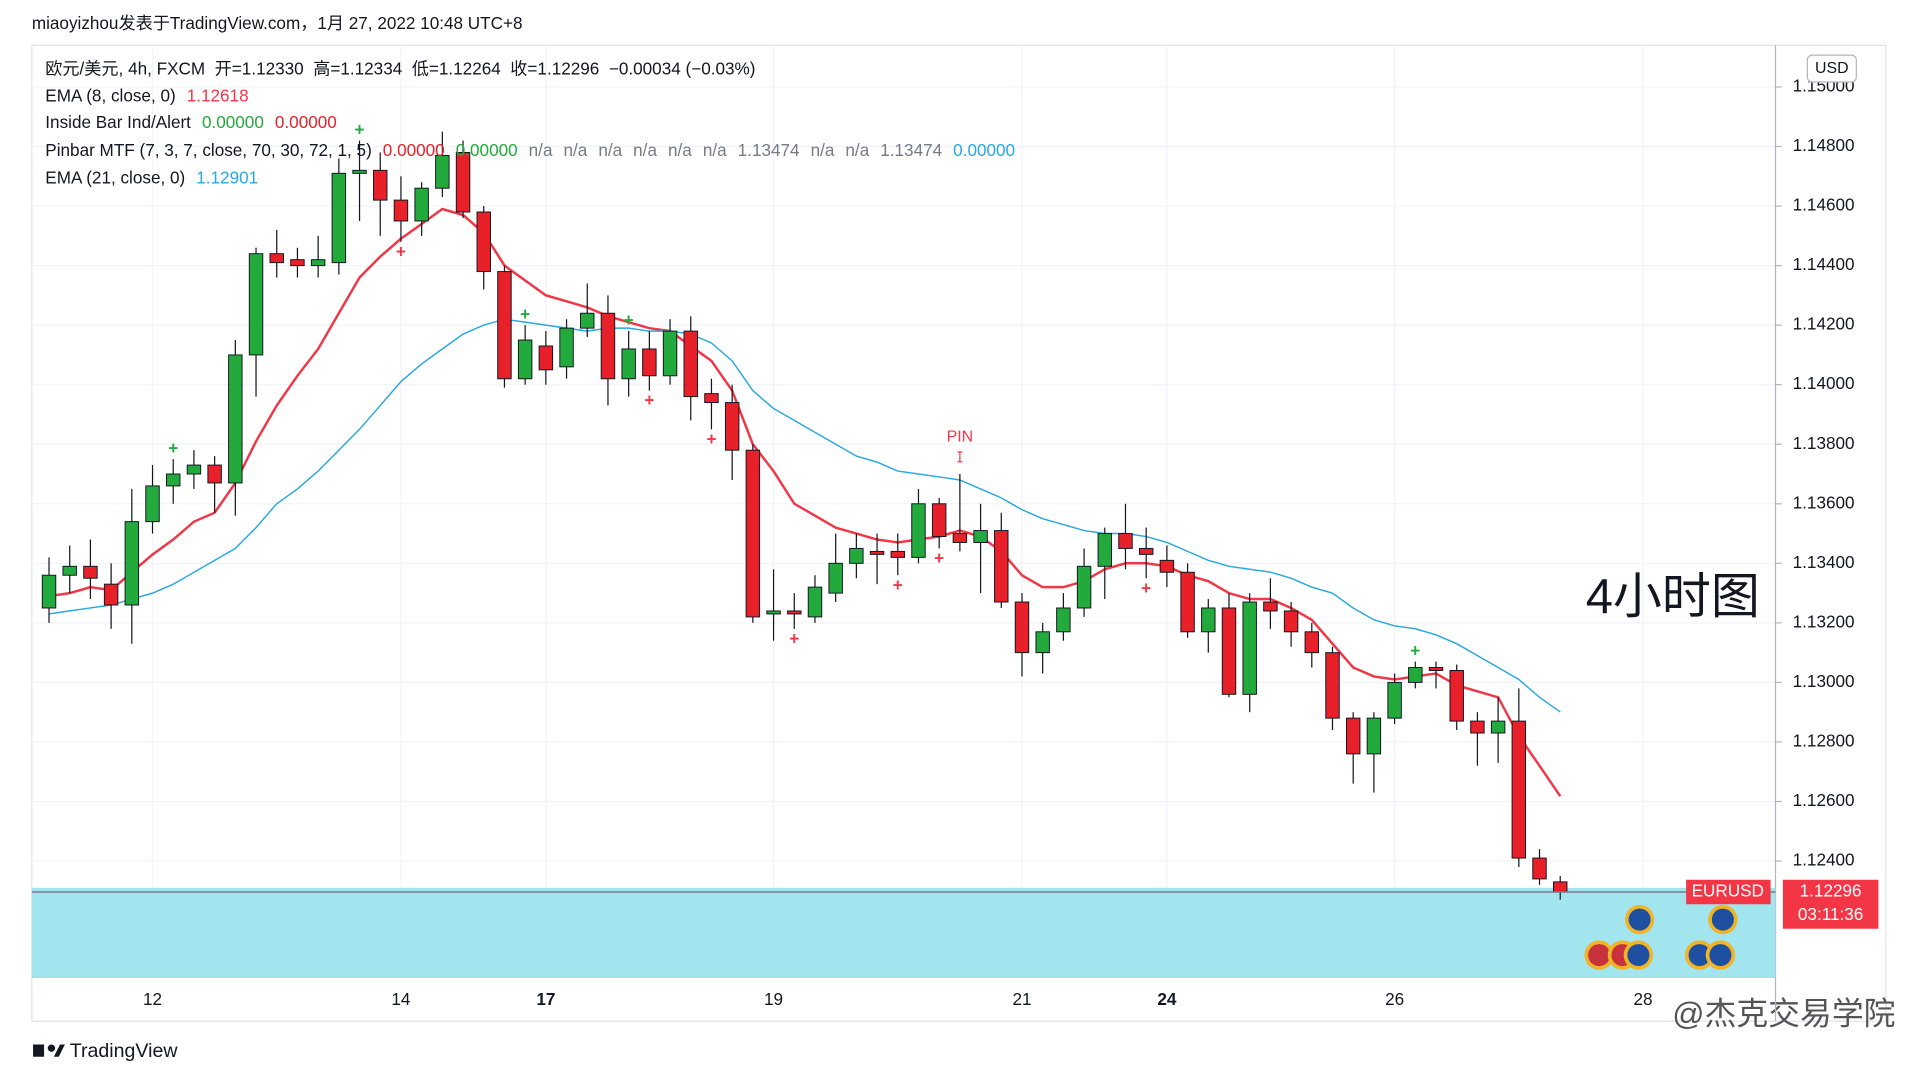 This screenshot has width=1920, height=1080. Describe the element at coordinates (1824, 443) in the screenshot. I see `y-tick-label: 1.13800` at that location.